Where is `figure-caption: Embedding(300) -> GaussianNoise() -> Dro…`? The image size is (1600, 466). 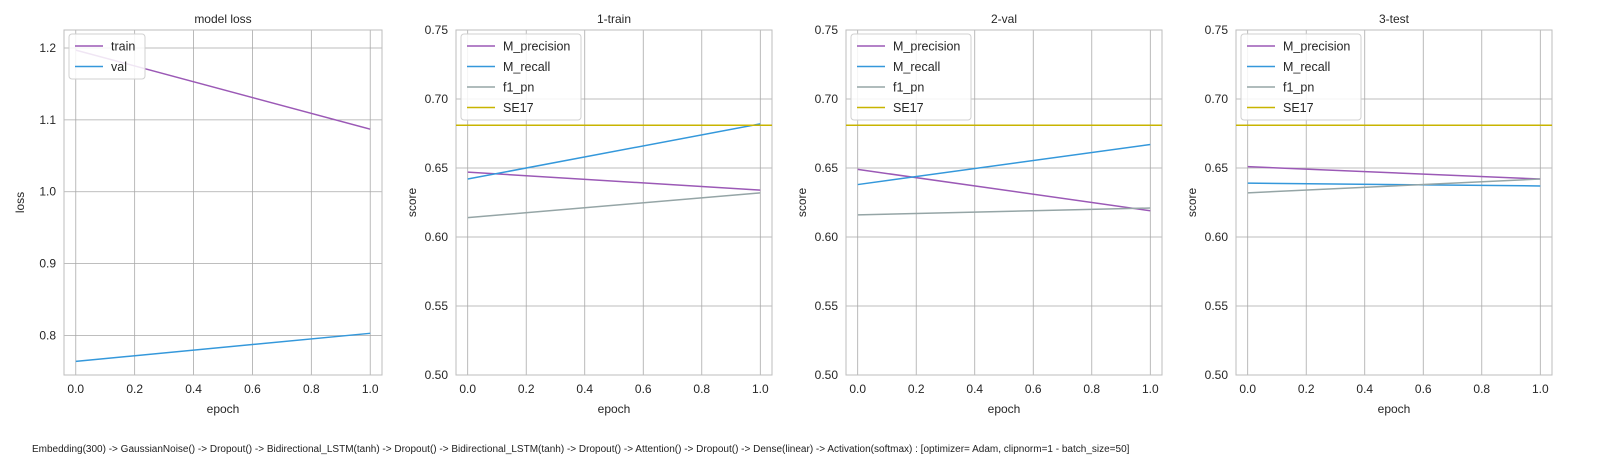 figure-caption: Embedding(300) -> GaussianNoise() -> Dro… is located at coordinates (581, 449).